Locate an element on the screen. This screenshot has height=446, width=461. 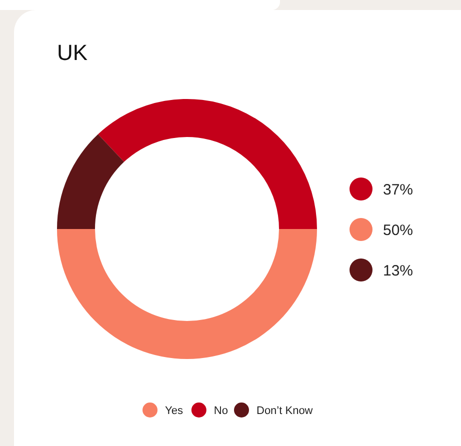
legend-entry: 50% is located at coordinates (382, 229).